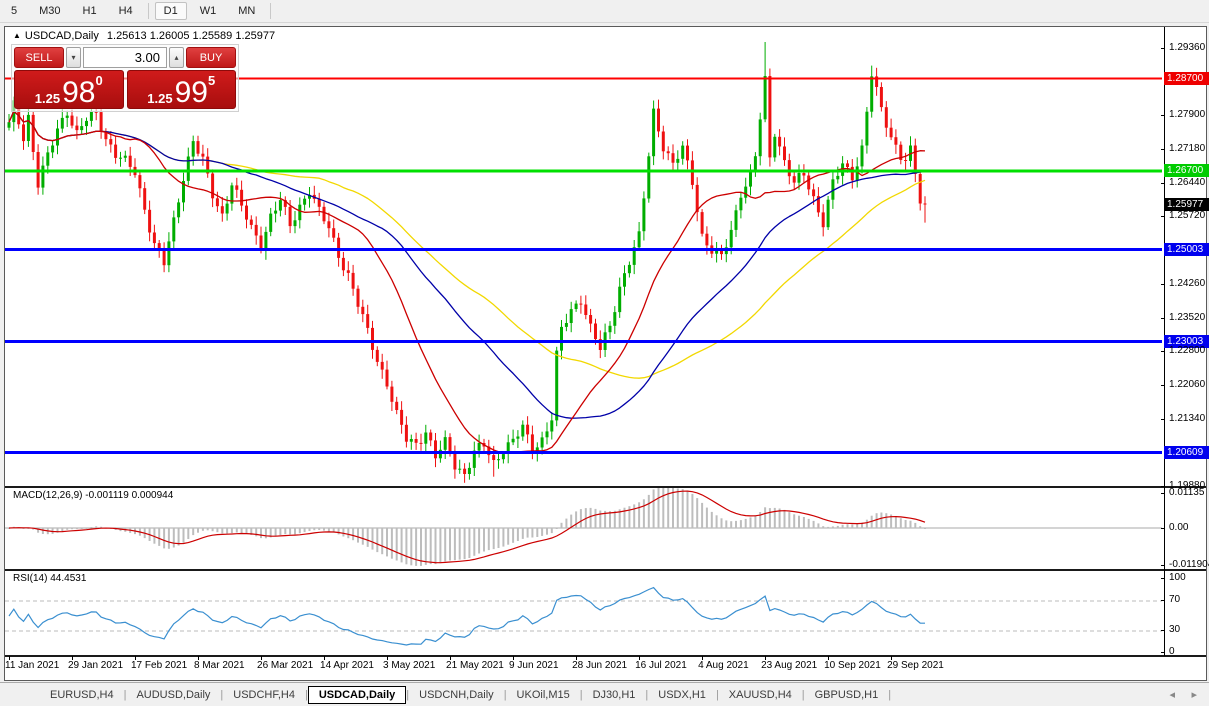  What do you see at coordinates (1187, 148) in the screenshot?
I see `price-axis-label: 1.27180` at bounding box center [1187, 148].